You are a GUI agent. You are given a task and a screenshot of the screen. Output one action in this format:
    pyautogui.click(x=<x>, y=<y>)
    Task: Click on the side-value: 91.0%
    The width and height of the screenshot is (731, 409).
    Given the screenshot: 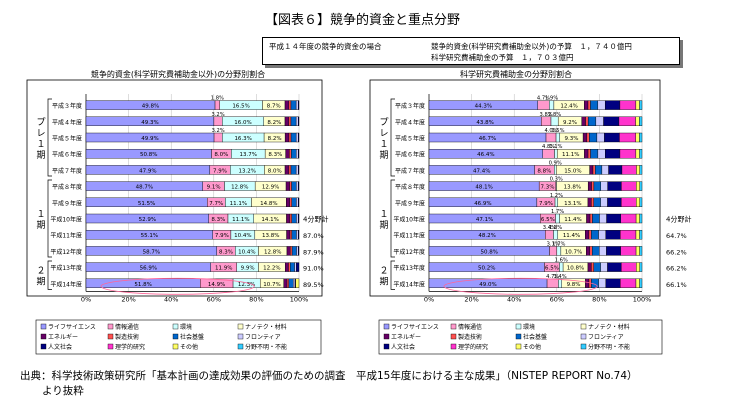 What is the action you would take?
    pyautogui.click(x=313, y=269)
    